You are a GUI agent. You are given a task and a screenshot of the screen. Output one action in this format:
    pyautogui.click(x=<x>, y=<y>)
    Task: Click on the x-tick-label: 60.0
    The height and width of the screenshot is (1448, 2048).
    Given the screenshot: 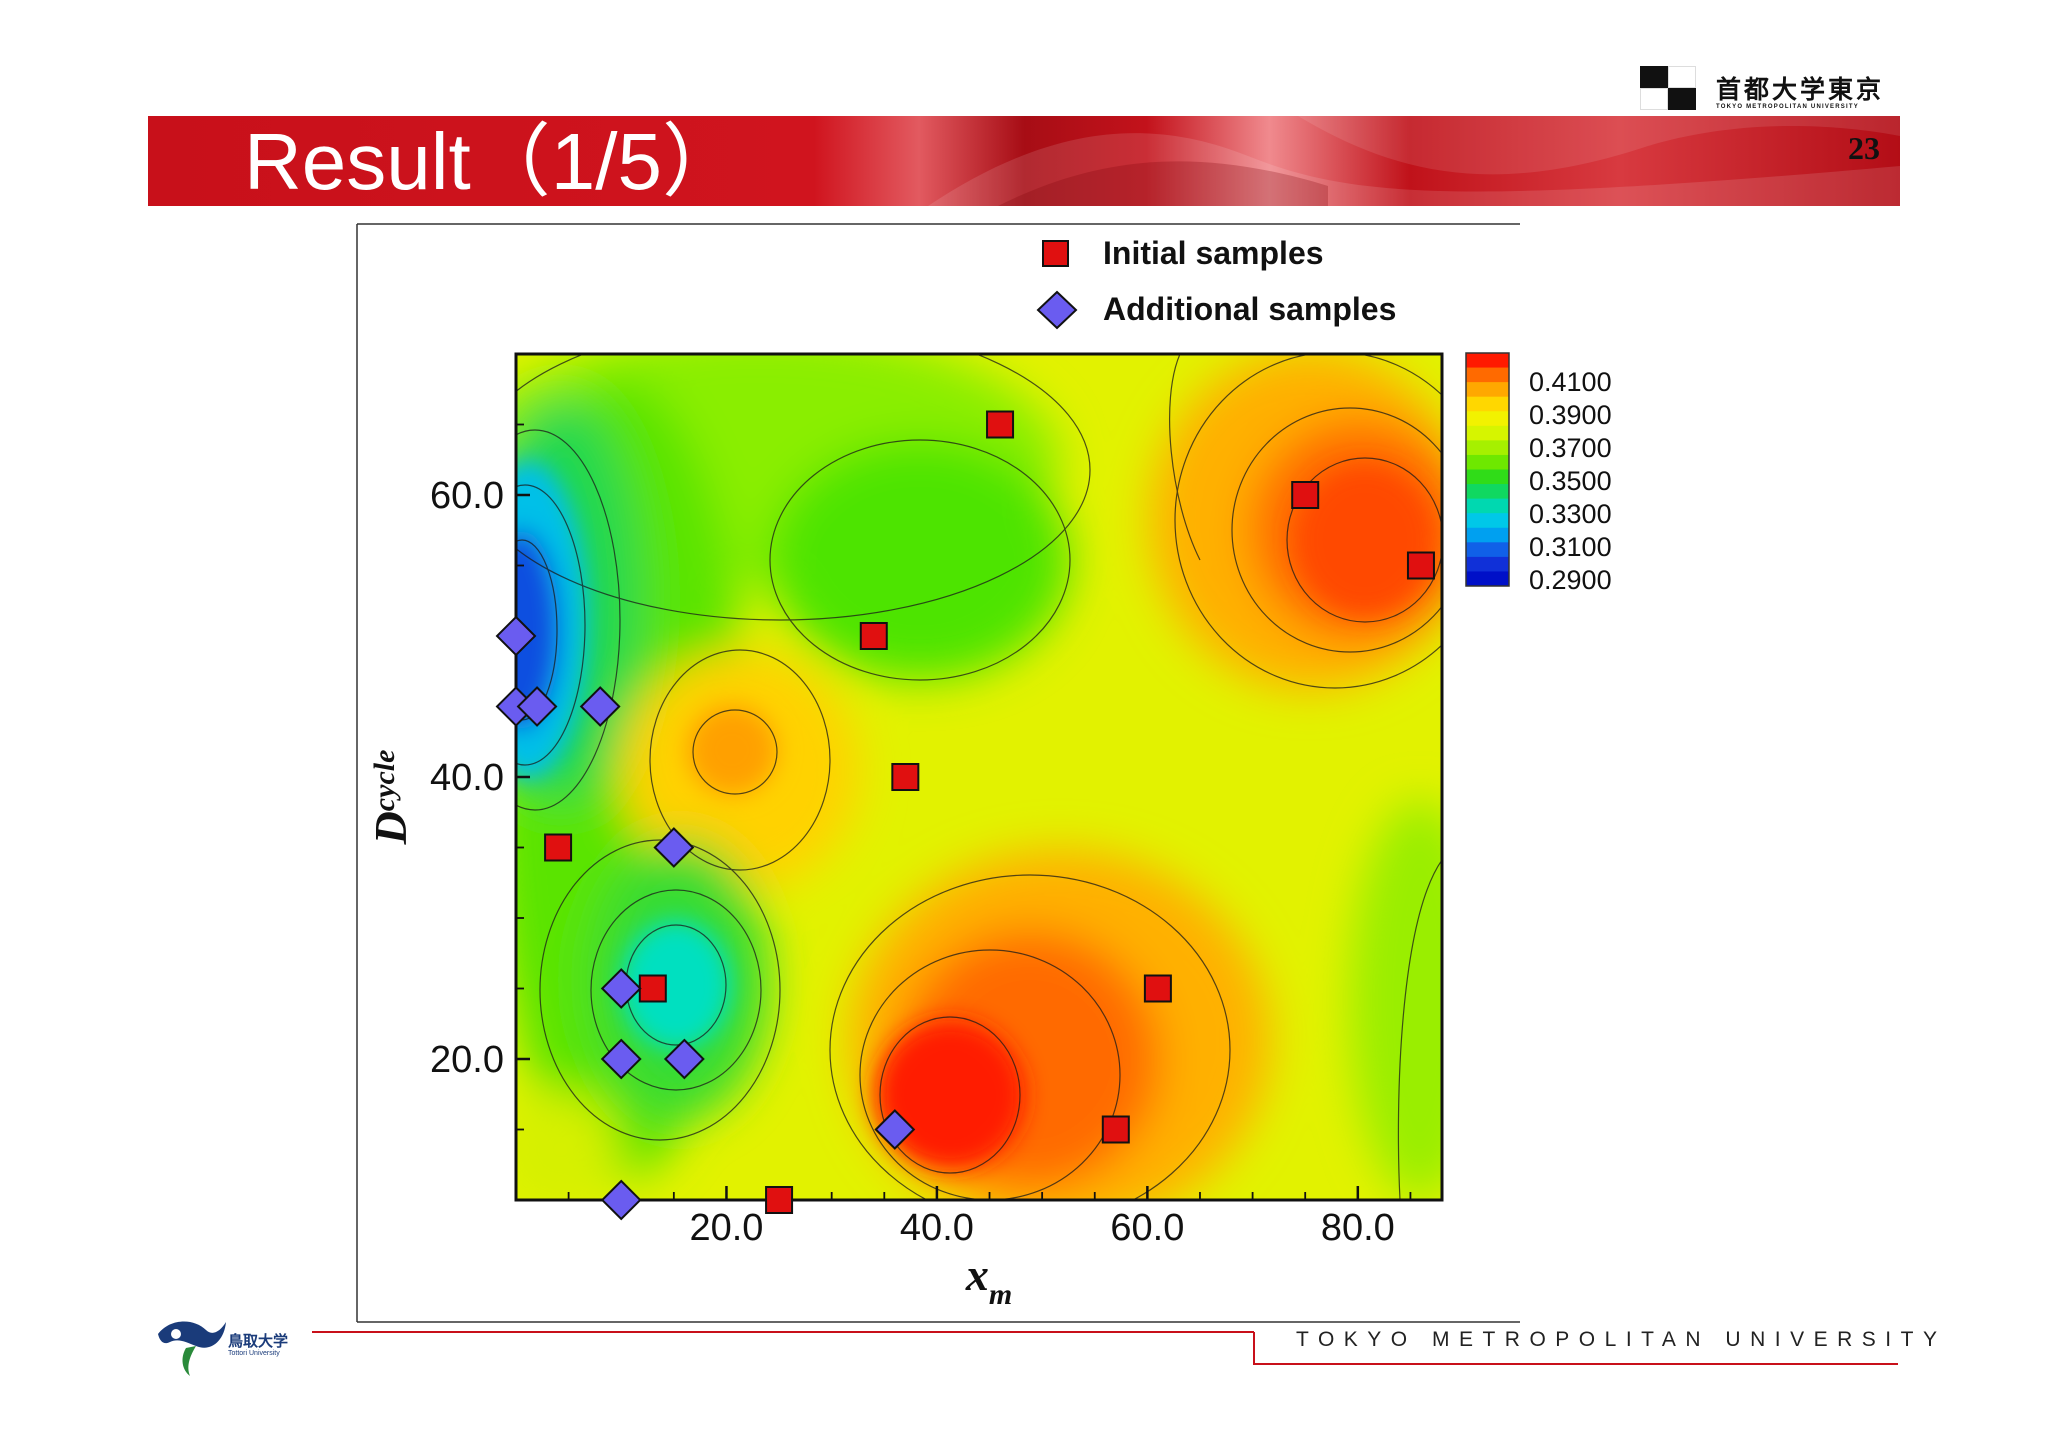 What is the action you would take?
    pyautogui.click(x=1147, y=1228)
    